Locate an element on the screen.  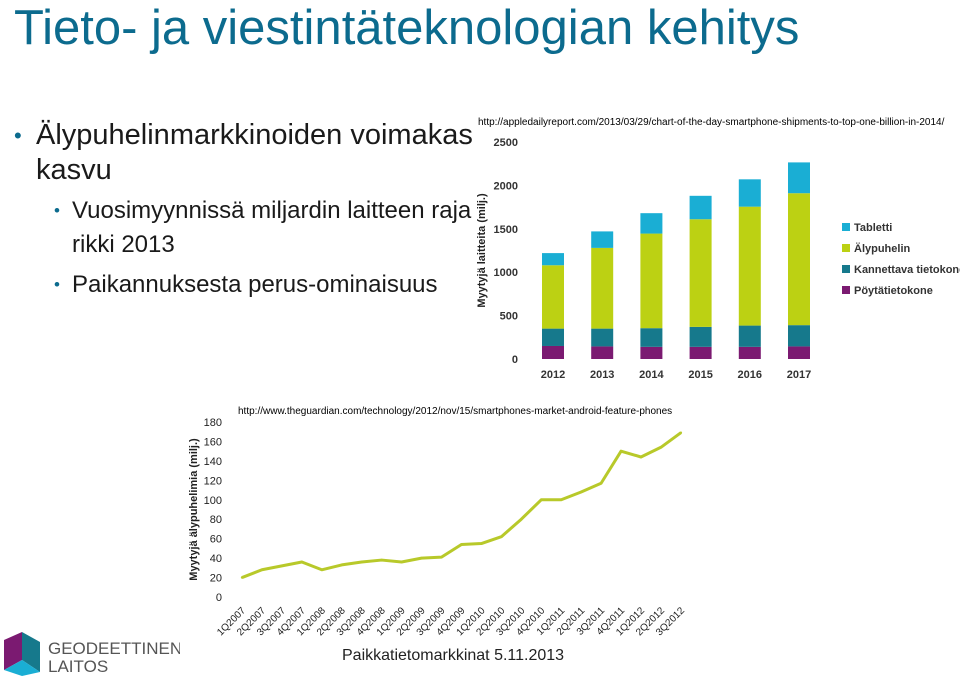
y-tick-label: 120 is located at coordinates (213, 481).